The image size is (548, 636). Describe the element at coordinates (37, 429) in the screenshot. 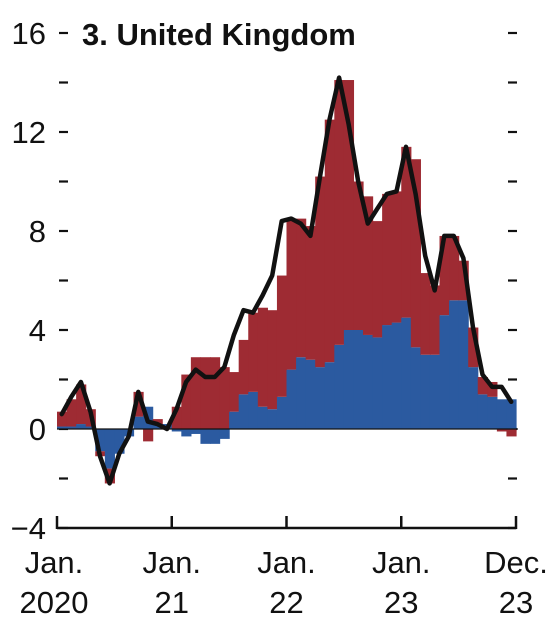

I see `y-tick-label: 0` at that location.